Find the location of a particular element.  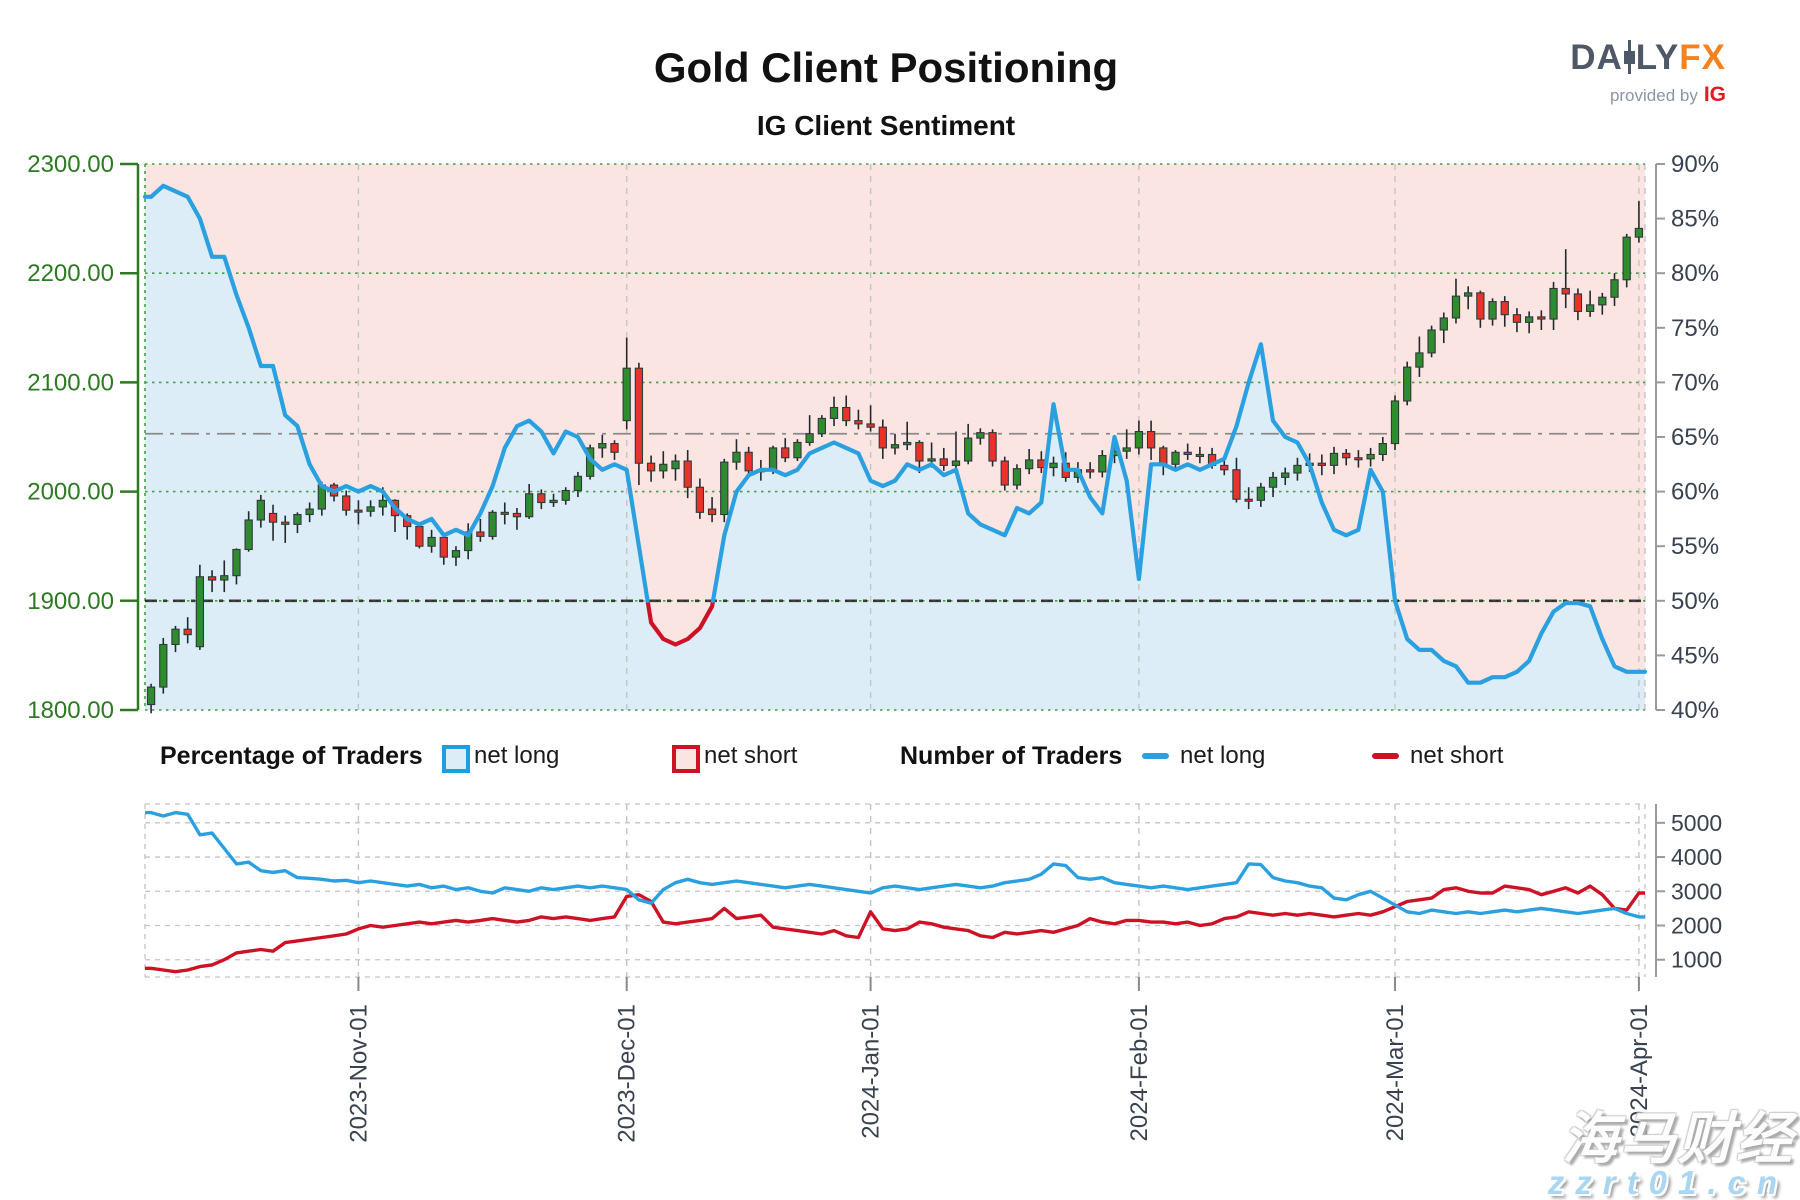

svg-text: 2023-Dec-01 is located at coordinates (627, 1073).